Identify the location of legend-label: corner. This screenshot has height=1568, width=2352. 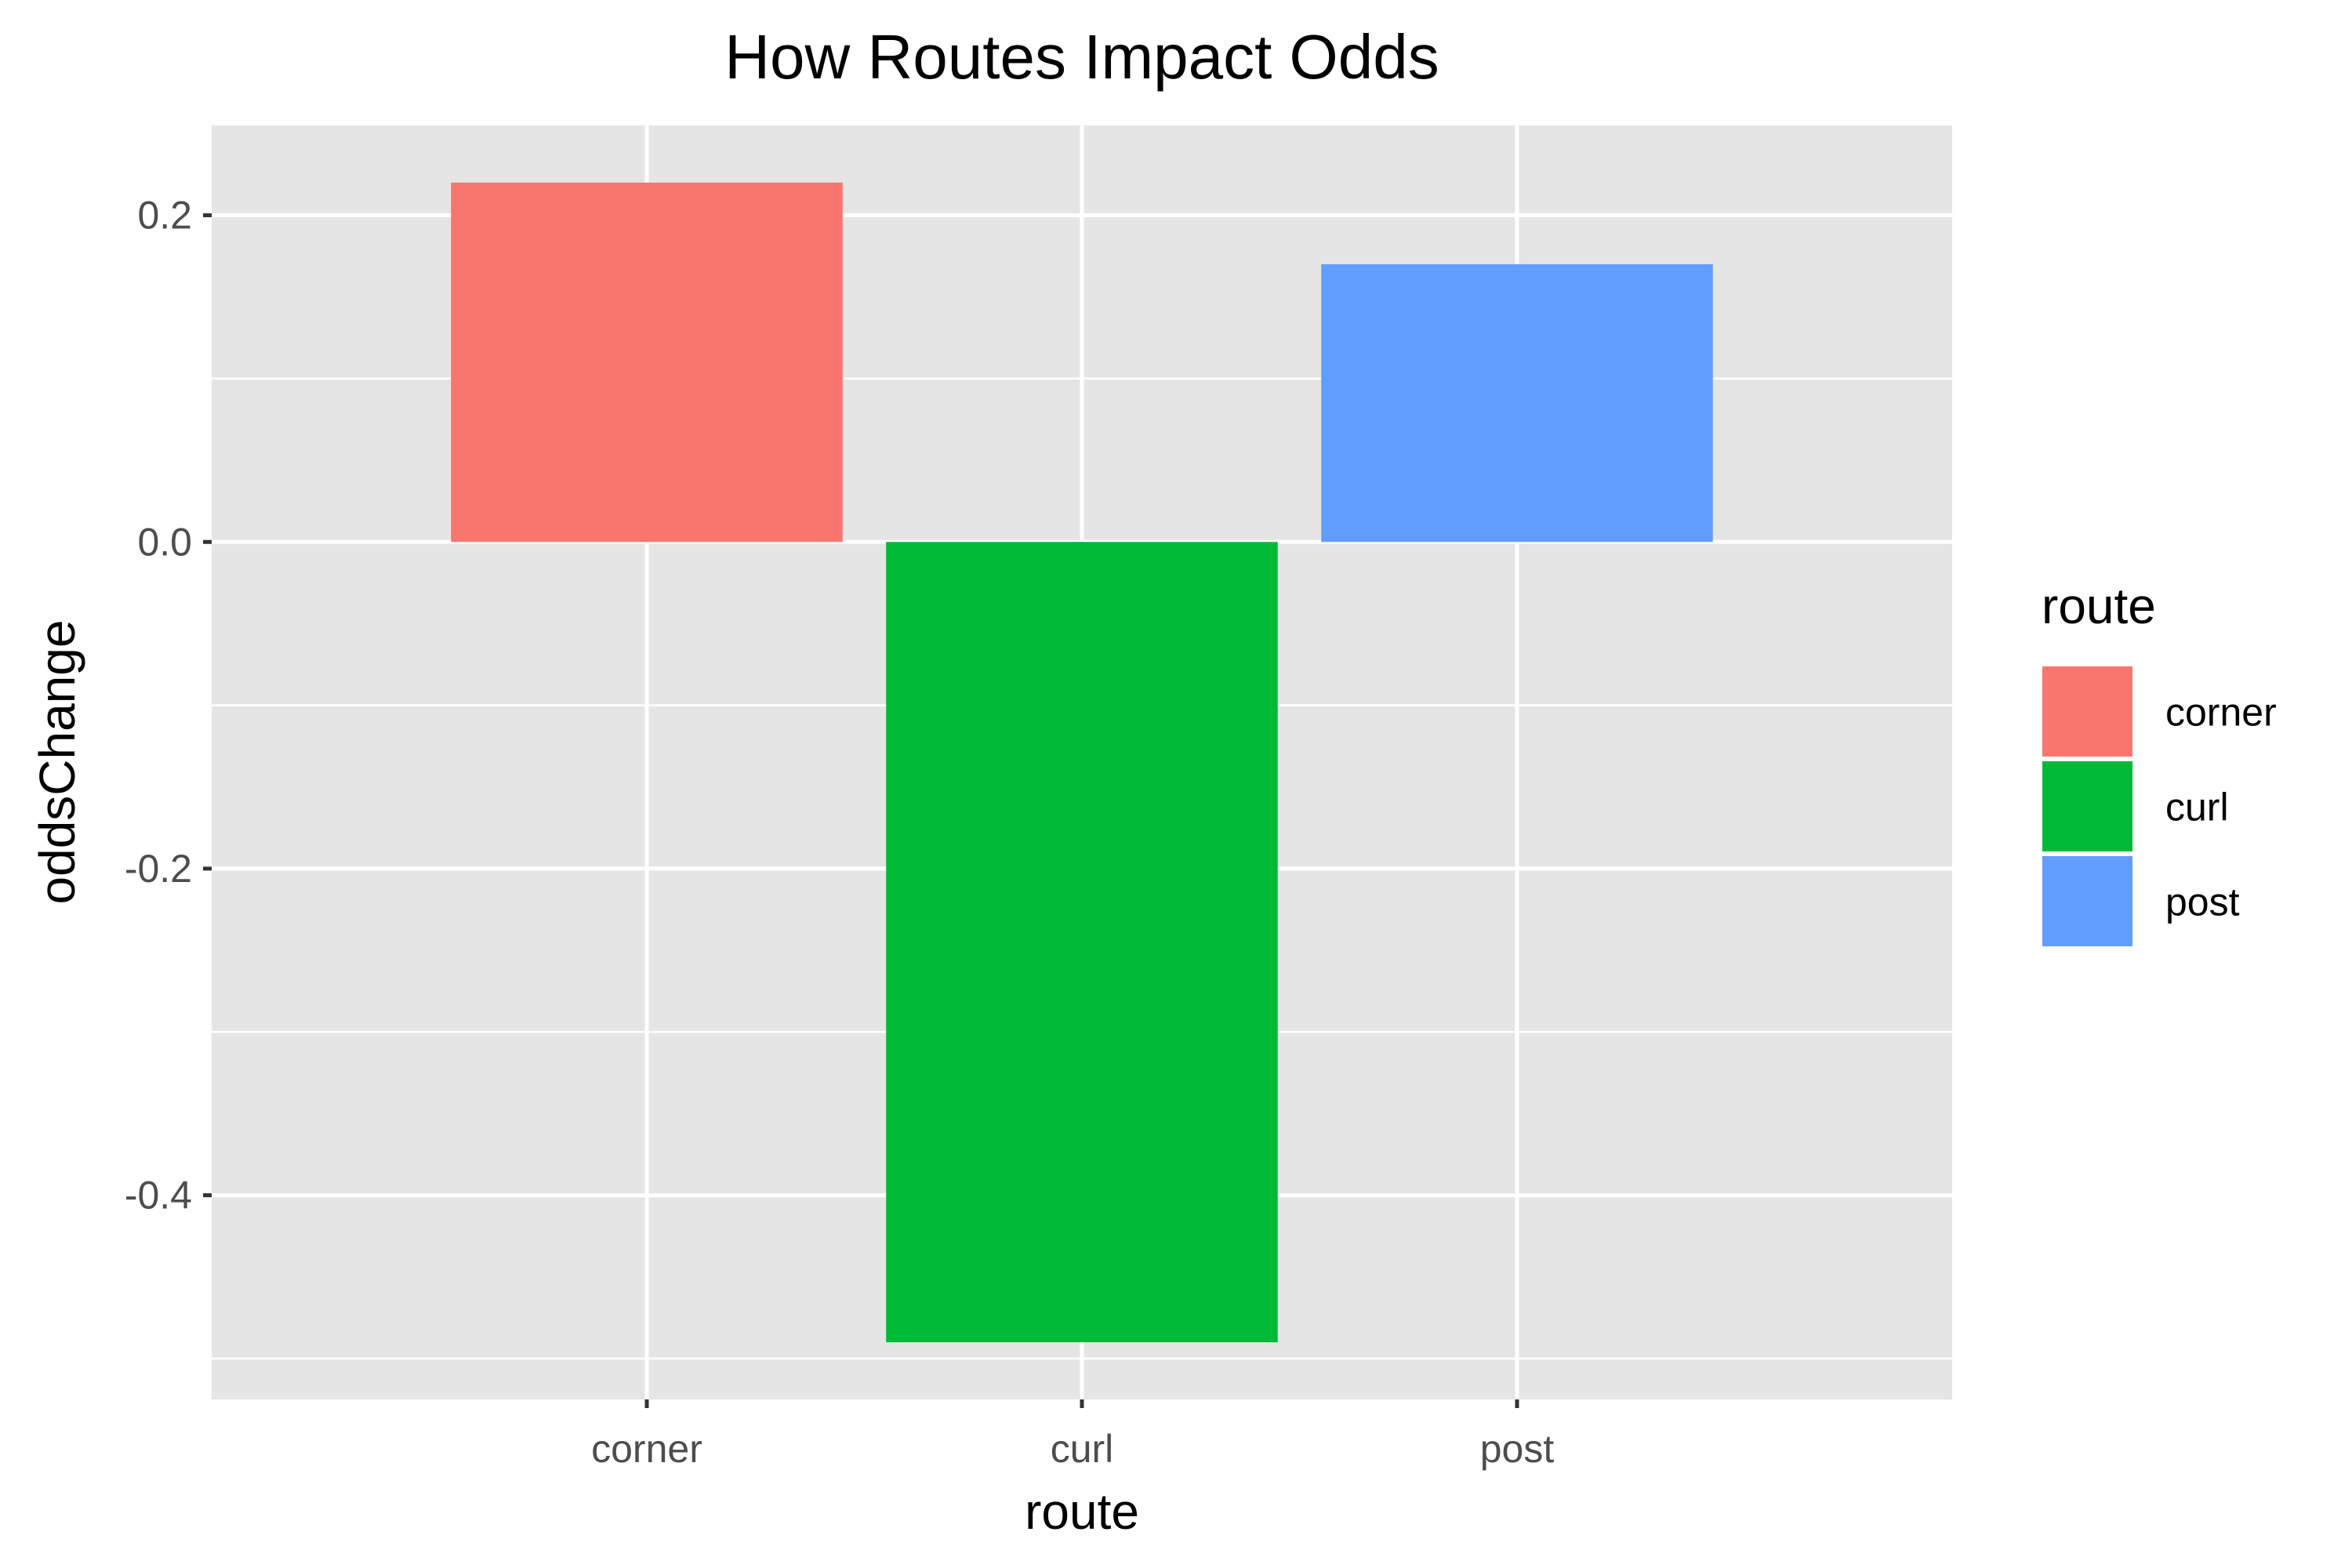
(2221, 713).